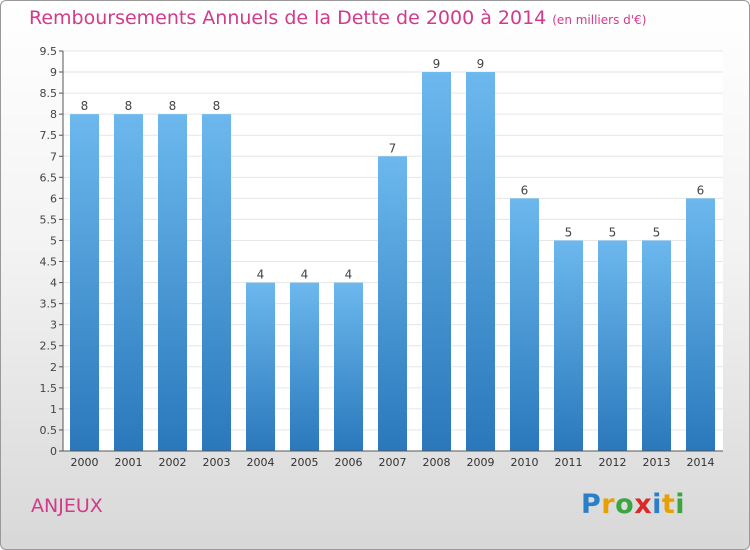  I want to click on logo-letter: t, so click(668, 504).